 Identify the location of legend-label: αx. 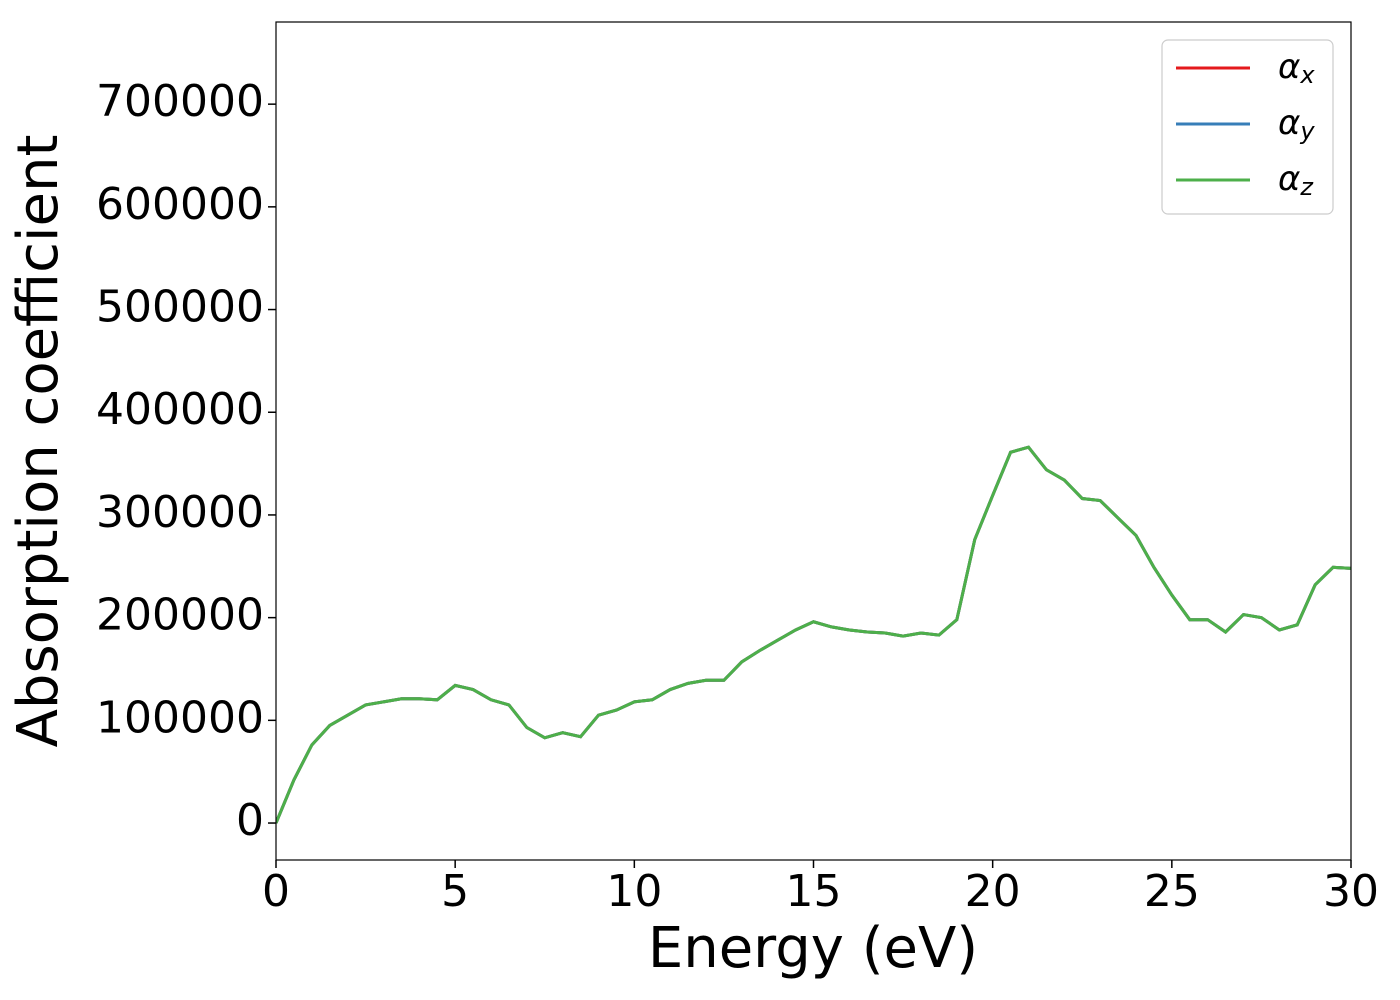
(1296, 68).